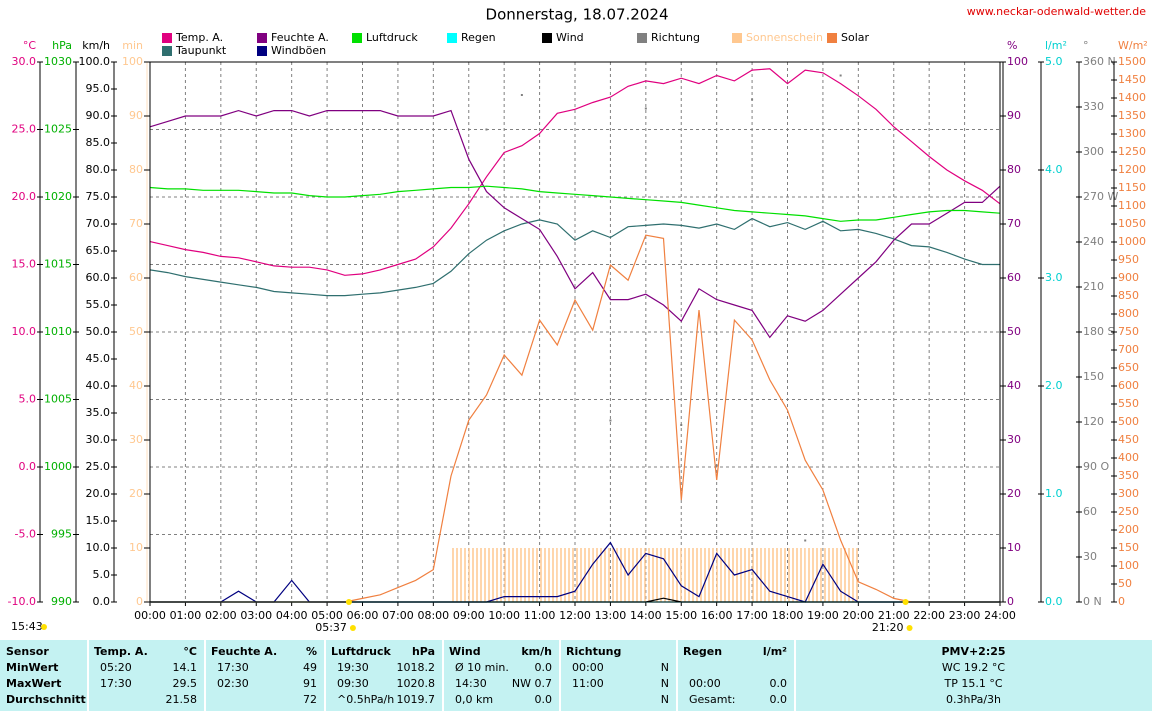  Describe the element at coordinates (1128, 475) in the screenshot. I see `y-tick-label: 350` at that location.